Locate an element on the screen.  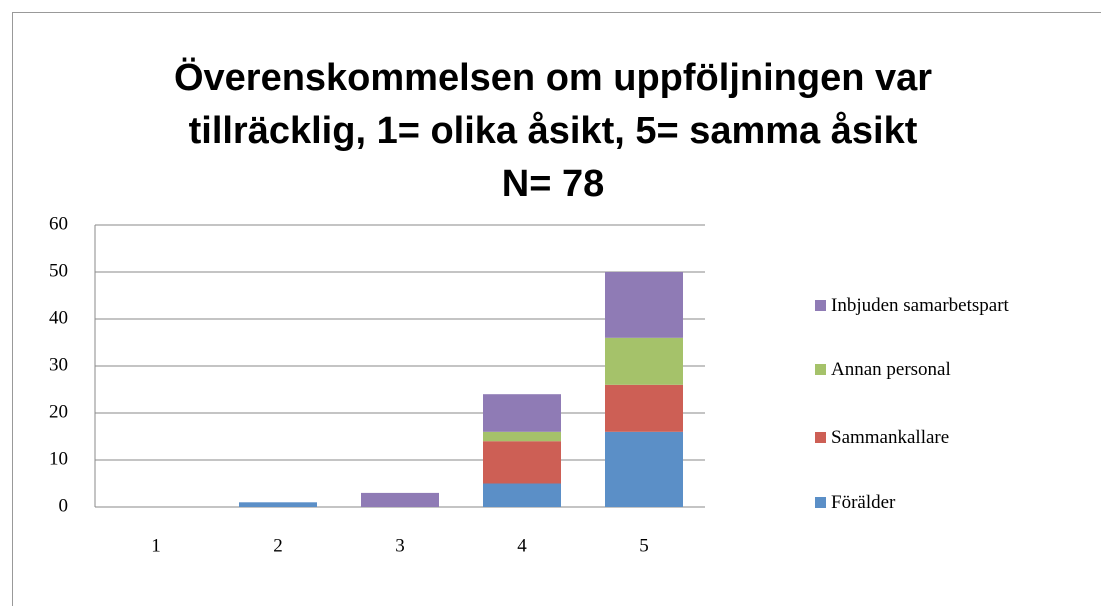
legend-label: Annan personal is located at coordinates (891, 369).